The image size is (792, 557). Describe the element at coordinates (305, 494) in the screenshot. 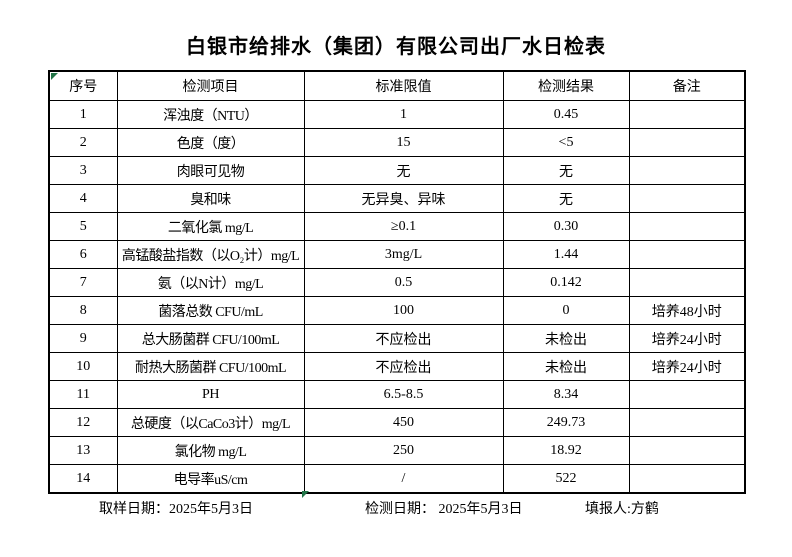

I see `green-bottom-triangle-icon` at that location.